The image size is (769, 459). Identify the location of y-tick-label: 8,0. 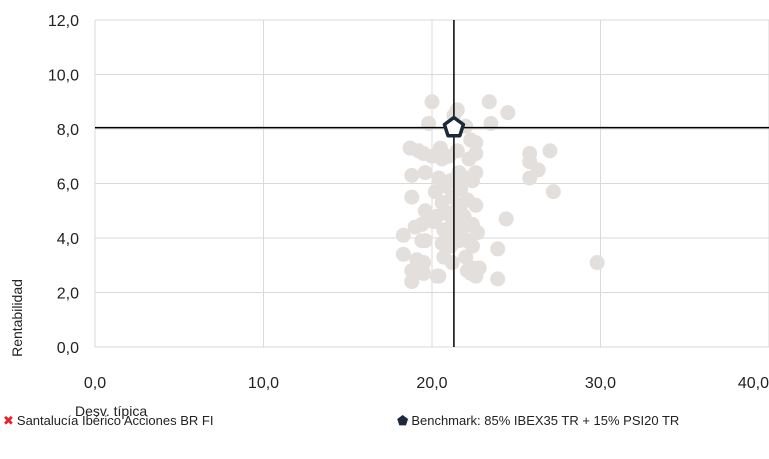
(68, 130).